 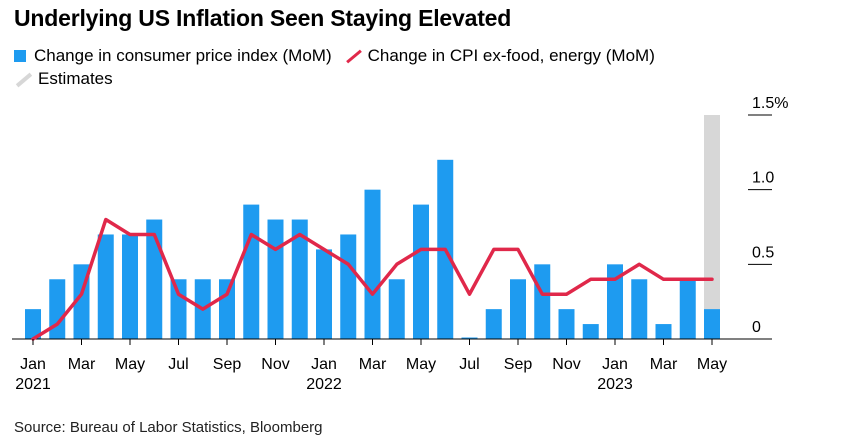 I want to click on y-tick-label: 1.0, so click(x=763, y=178).